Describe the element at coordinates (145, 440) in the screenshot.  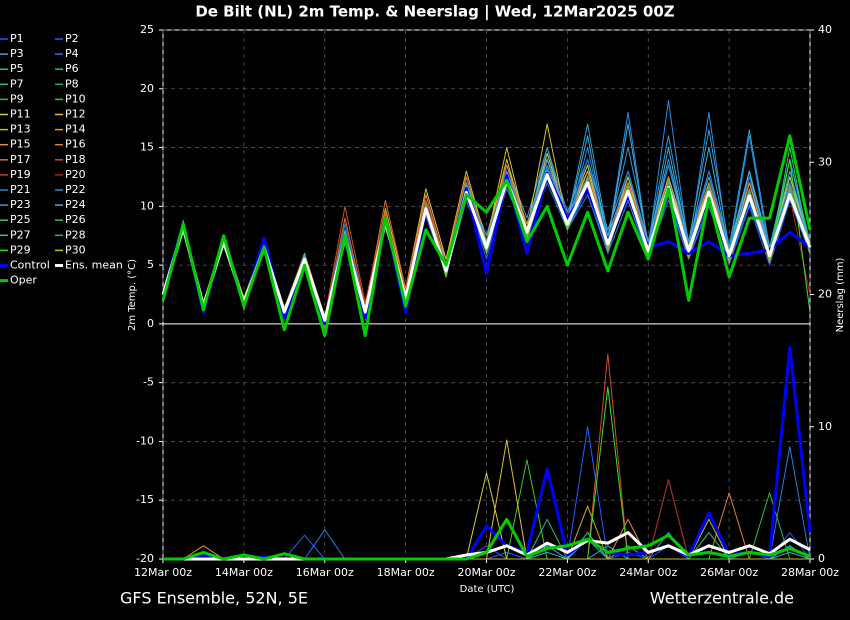
I see `y-tick-label: -10` at that location.